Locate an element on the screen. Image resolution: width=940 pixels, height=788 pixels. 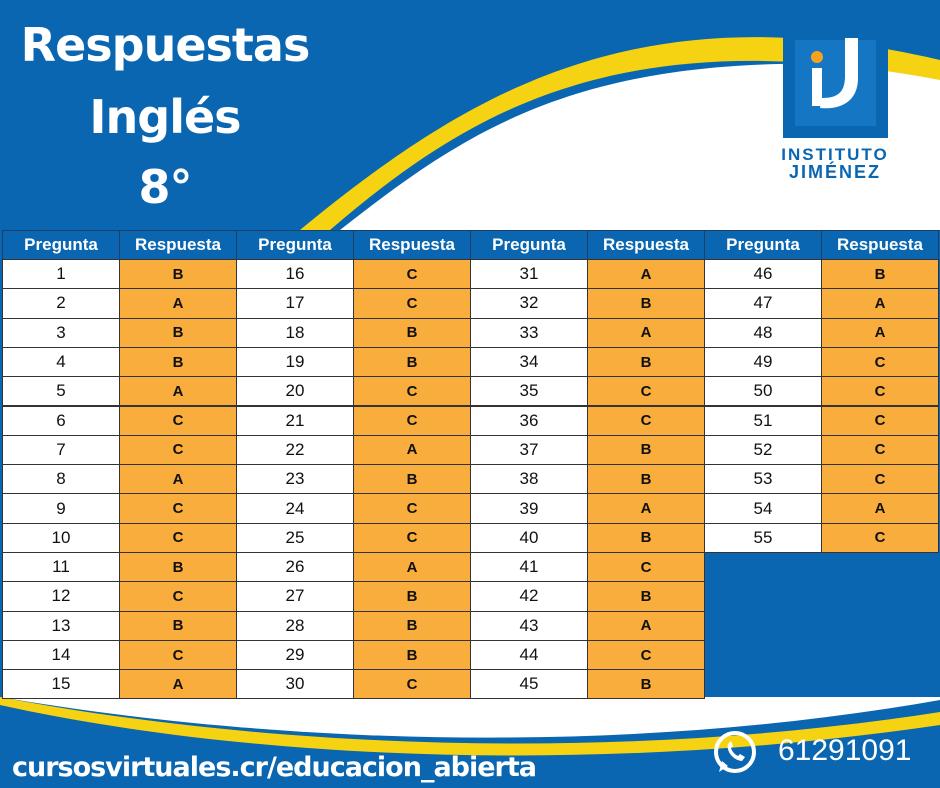
whatsapp-icon is located at coordinates (735, 752).